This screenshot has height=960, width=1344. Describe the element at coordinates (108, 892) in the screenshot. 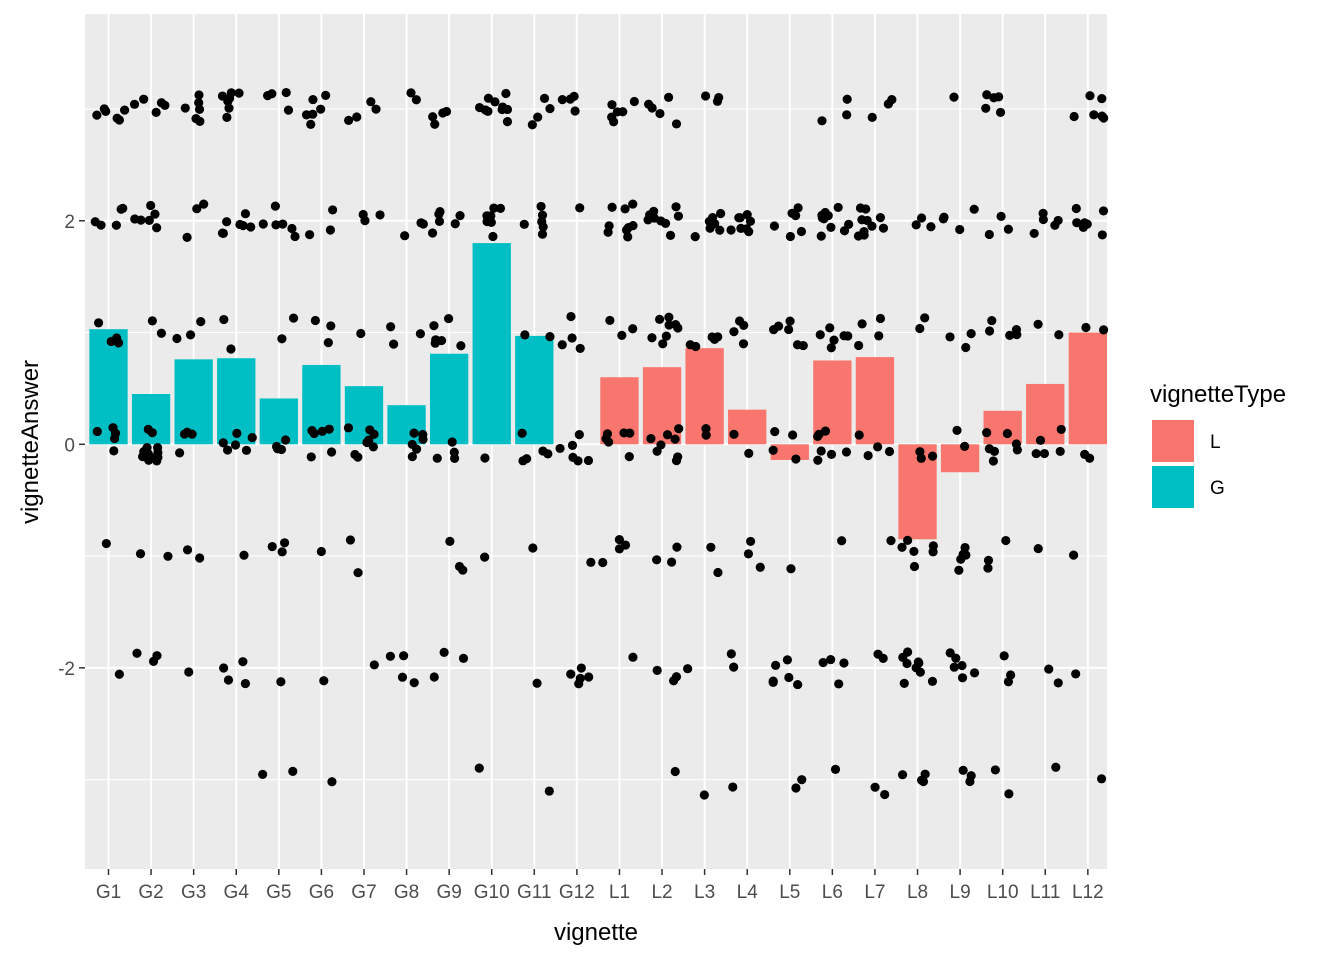

I see `x-tick-label-g1: G1` at that location.